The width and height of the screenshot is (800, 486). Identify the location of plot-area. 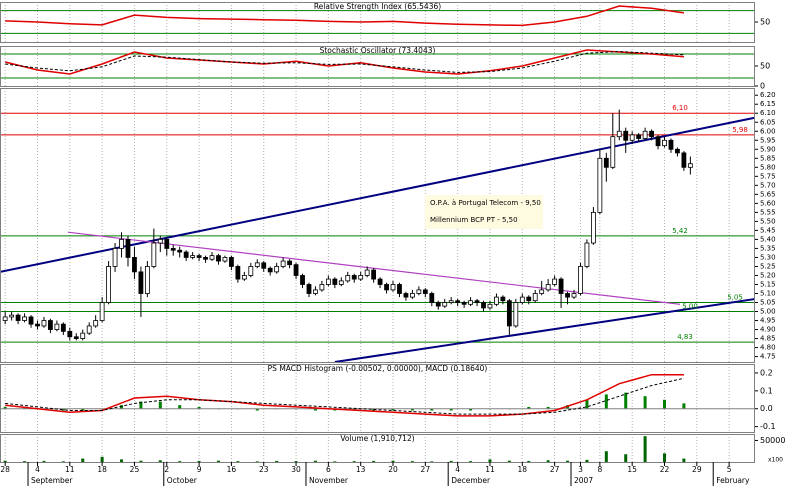
(377, 22).